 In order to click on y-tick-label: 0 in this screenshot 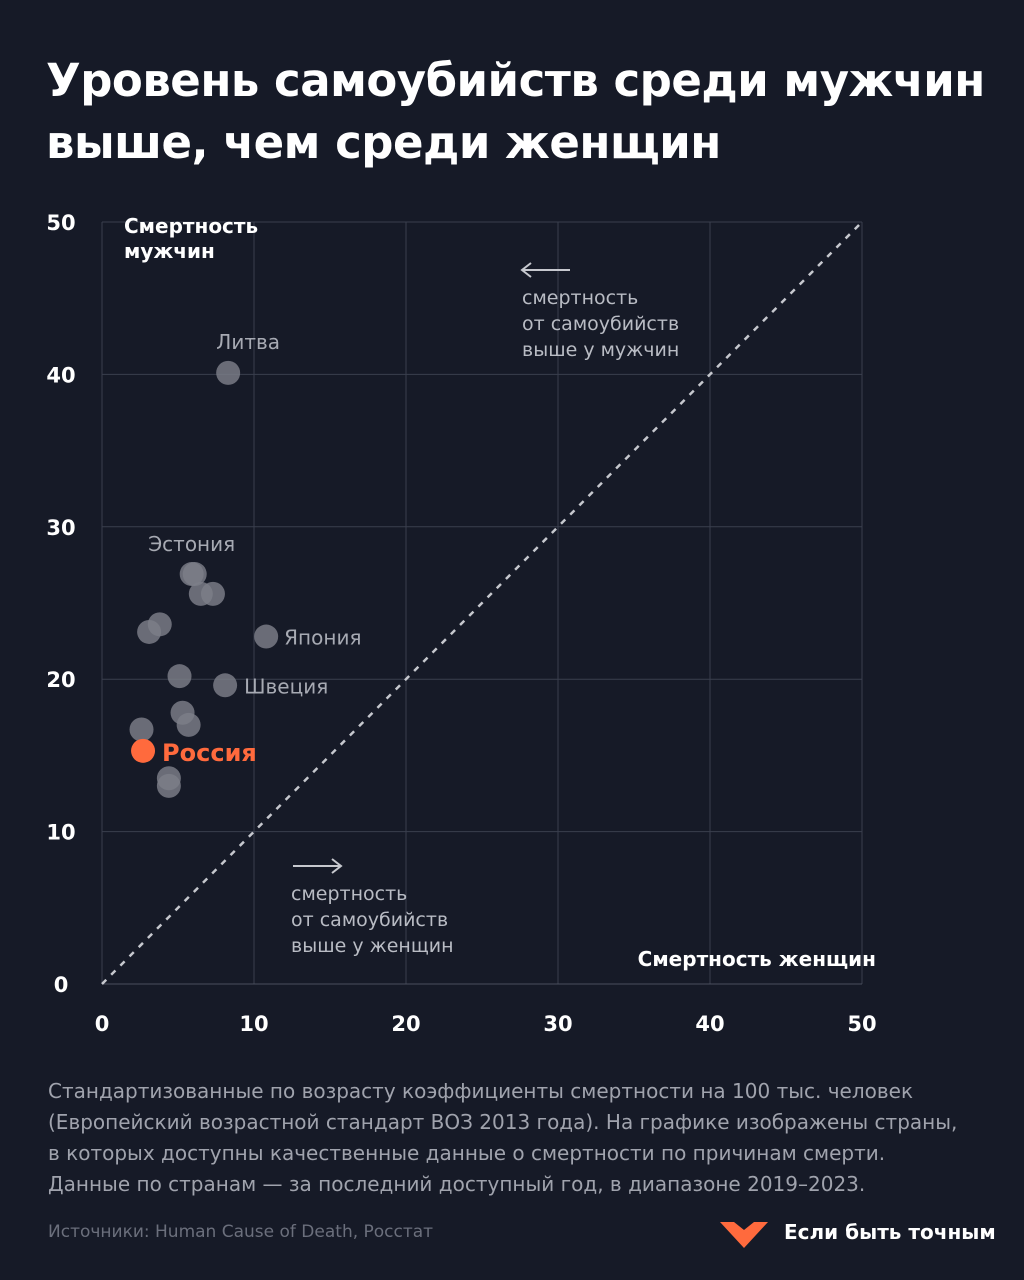, I will do `click(61, 985)`.